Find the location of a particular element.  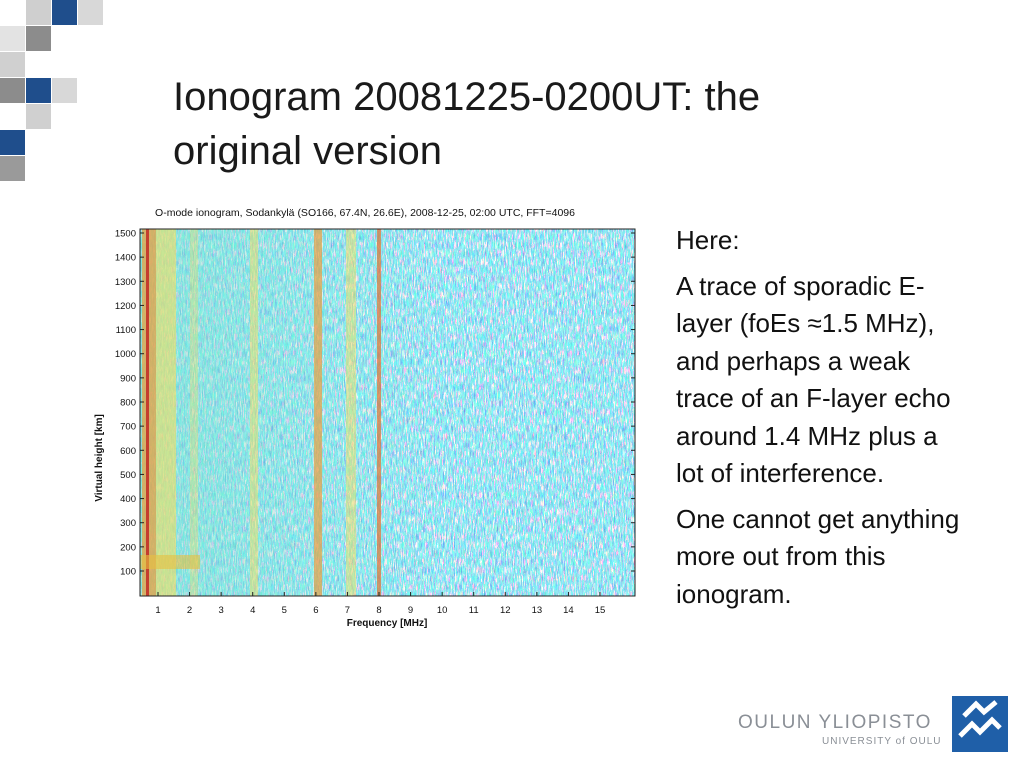

logo-subname: UNIVERSITY of OULU is located at coordinates (882, 741).